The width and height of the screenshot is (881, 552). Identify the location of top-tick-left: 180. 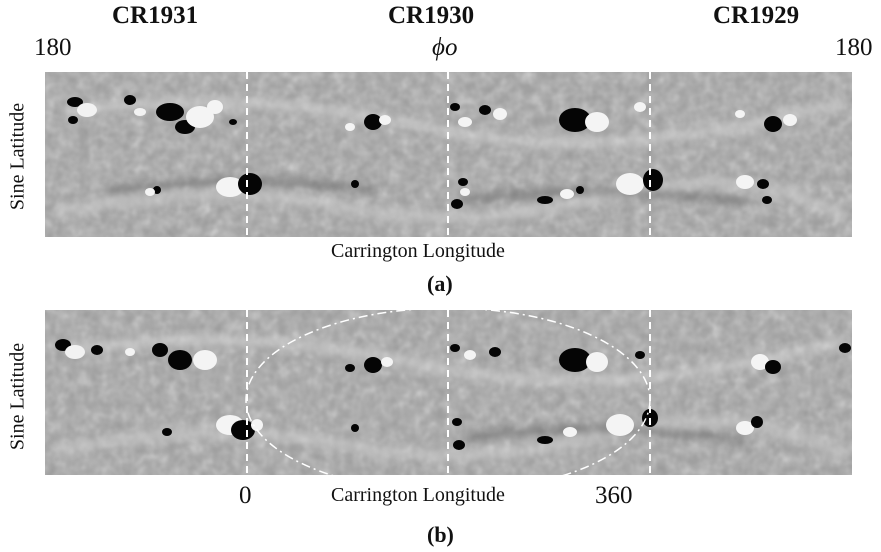
(53, 47).